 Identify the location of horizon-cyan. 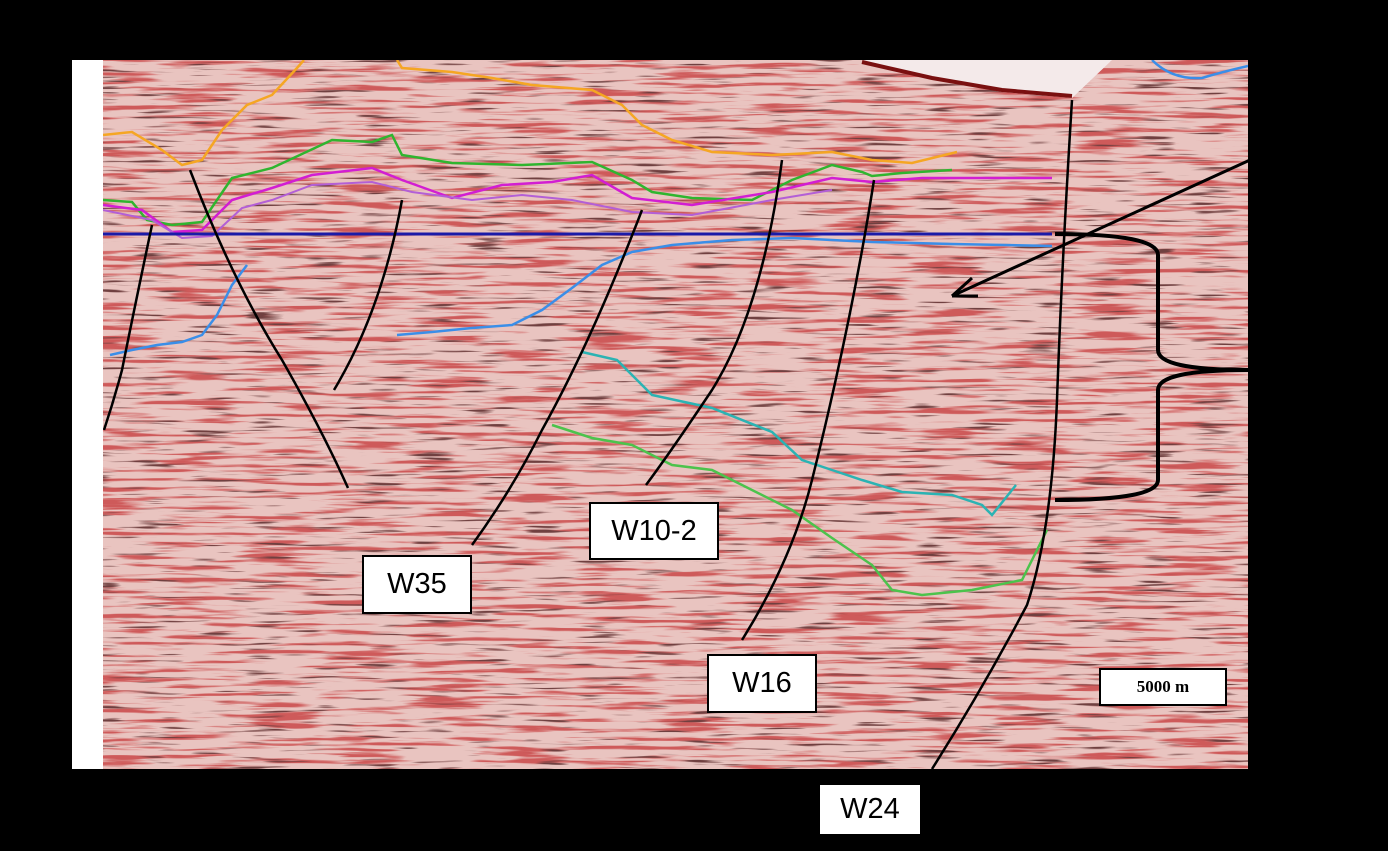
(799, 433).